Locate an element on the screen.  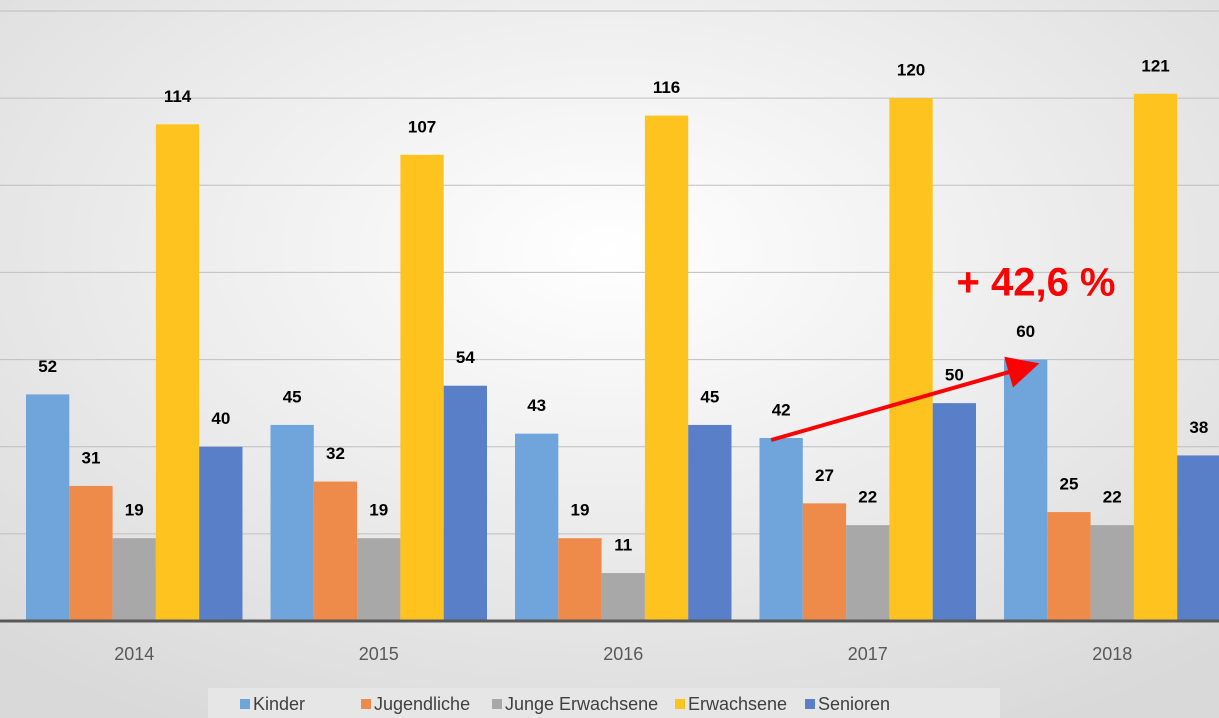
legend-label: Junge Erwachsene is located at coordinates (581, 704).